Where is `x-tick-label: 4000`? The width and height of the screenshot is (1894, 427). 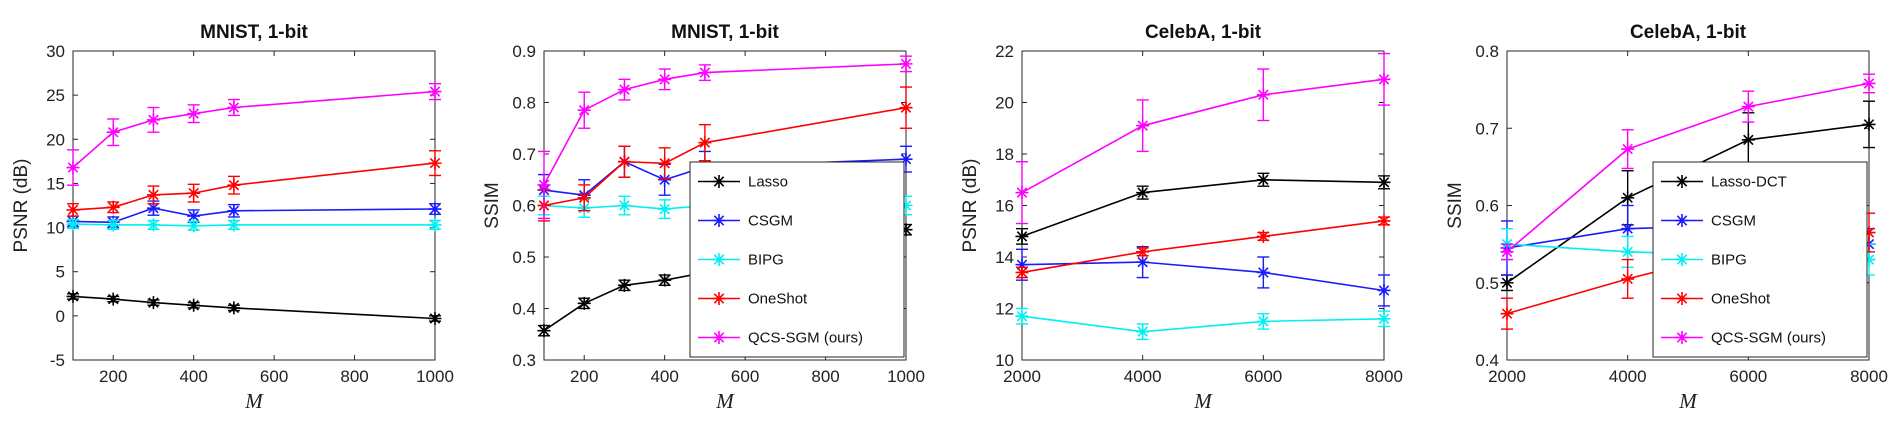
x-tick-label: 4000 is located at coordinates (1628, 376).